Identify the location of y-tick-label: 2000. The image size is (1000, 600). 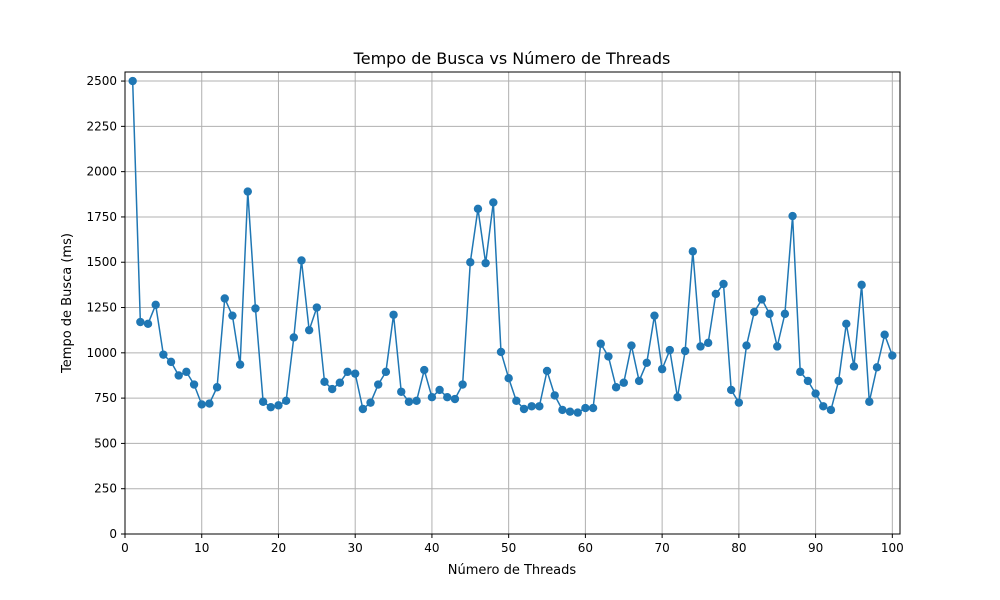
(101, 172).